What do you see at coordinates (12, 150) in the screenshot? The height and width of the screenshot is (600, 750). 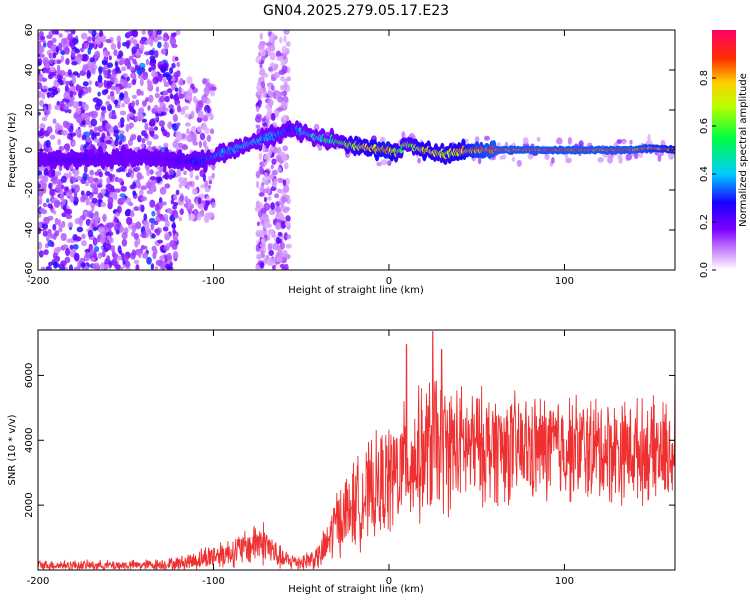 I see `heatmap-y-axis-label: Frequency (Hz)` at bounding box center [12, 150].